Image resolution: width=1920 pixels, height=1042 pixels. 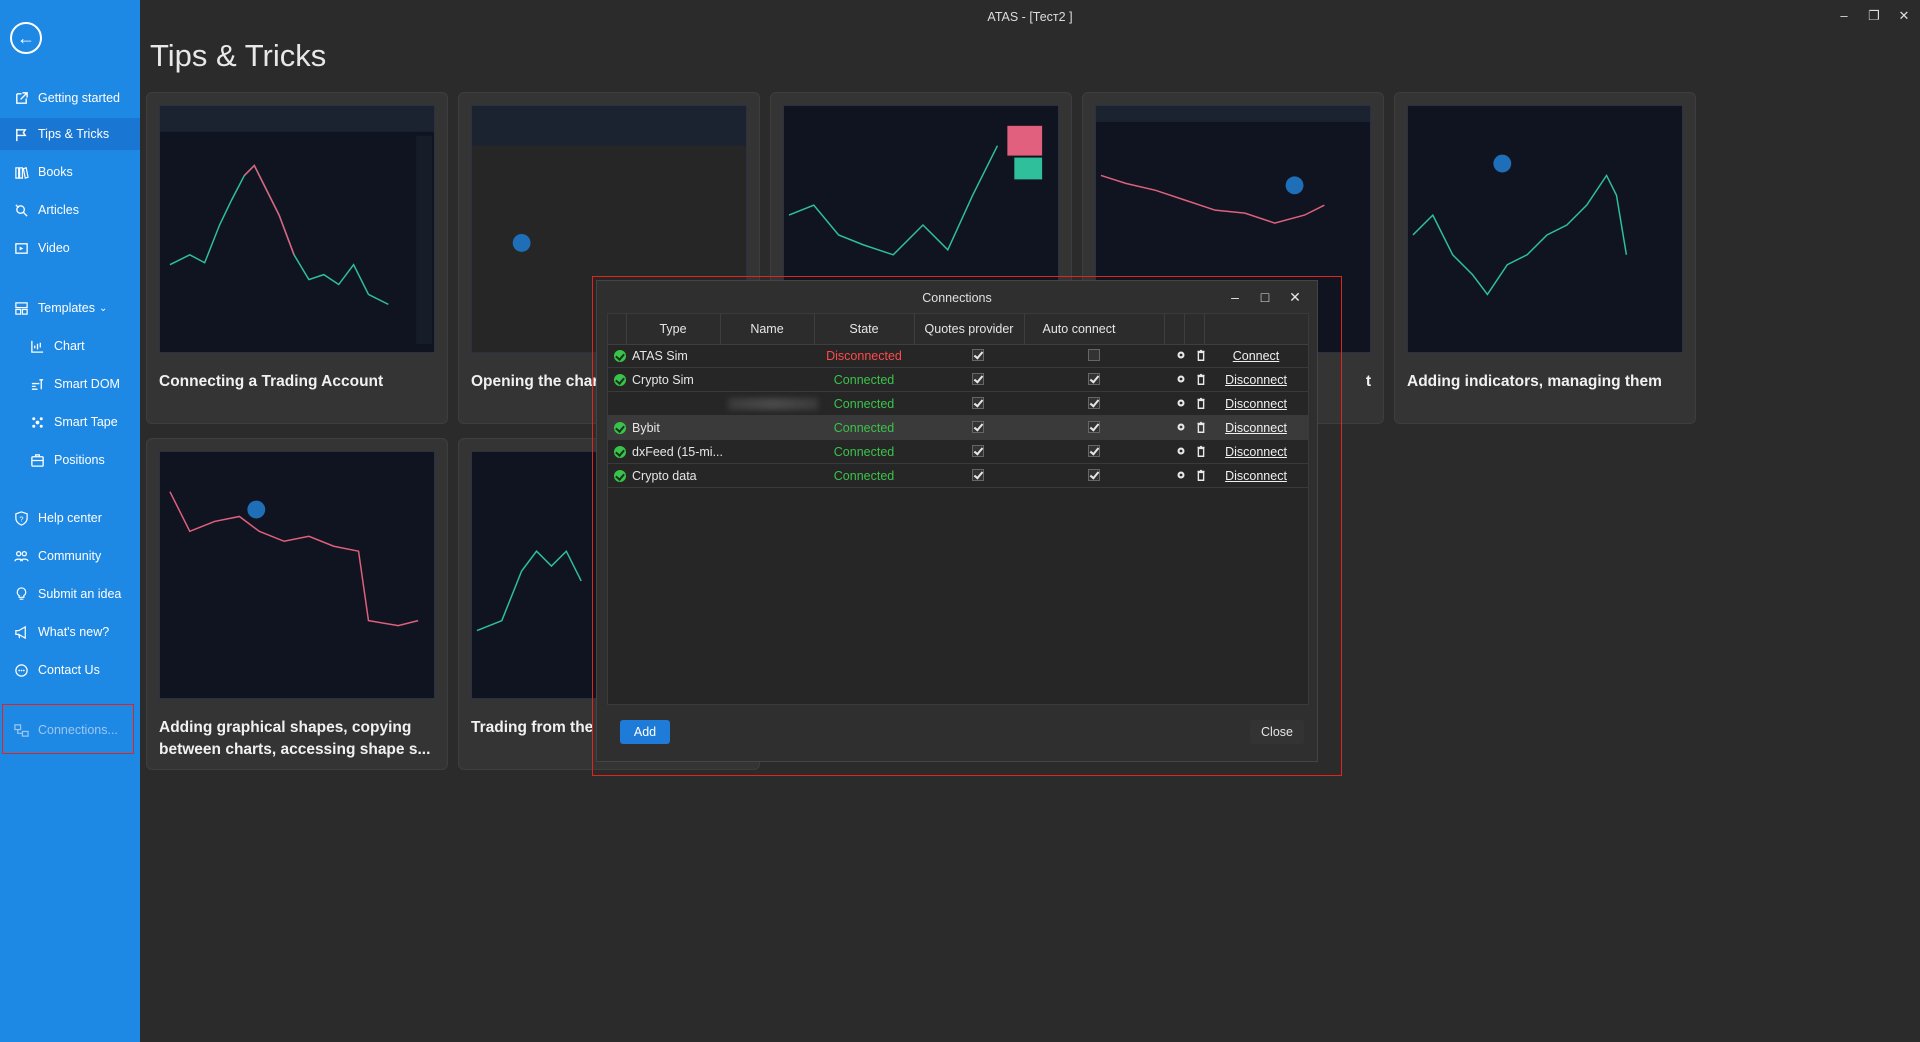 I want to click on back-button: ←, so click(x=26, y=38).